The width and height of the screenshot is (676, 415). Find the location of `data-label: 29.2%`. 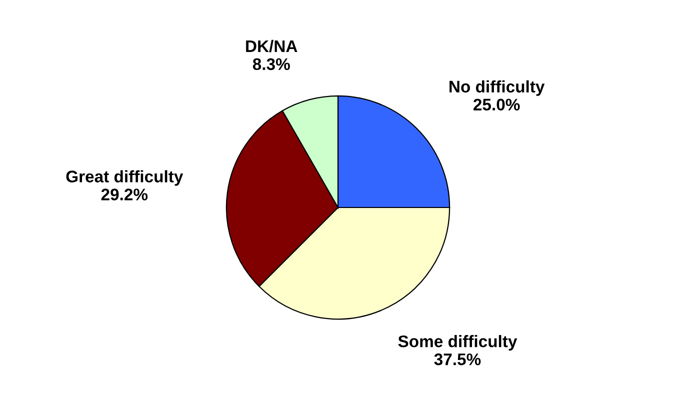

data-label: 29.2% is located at coordinates (124, 194).